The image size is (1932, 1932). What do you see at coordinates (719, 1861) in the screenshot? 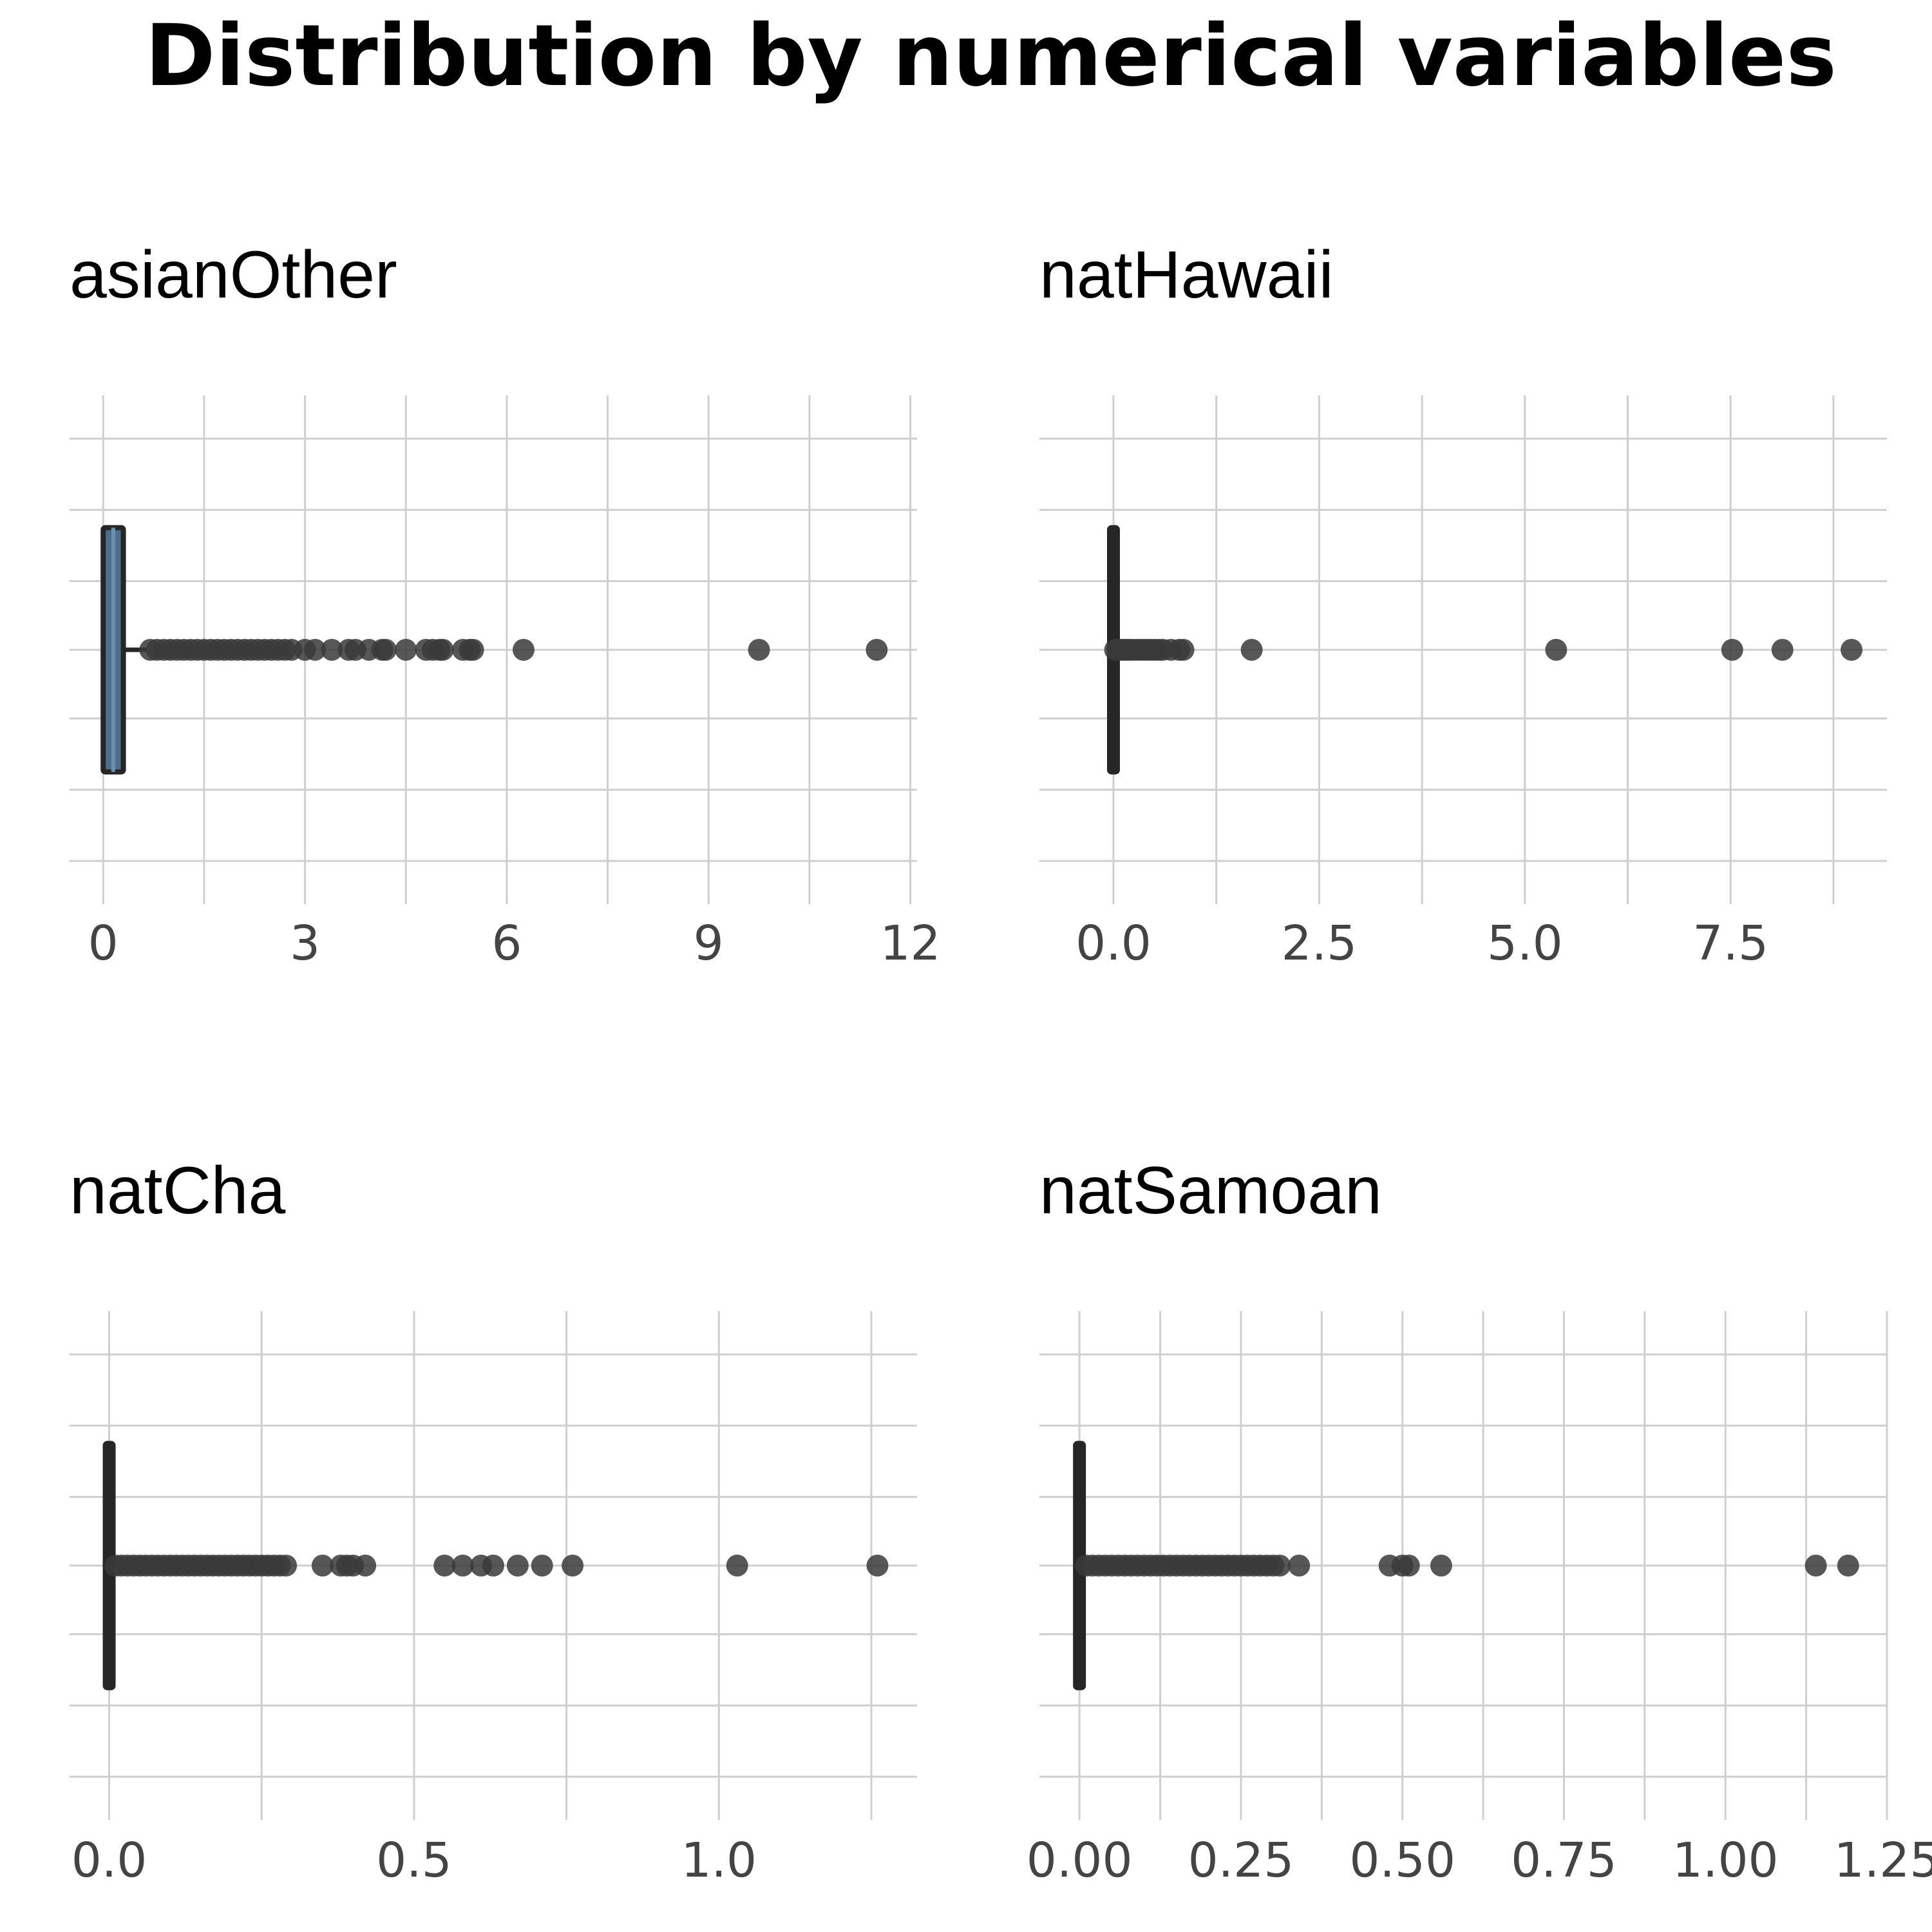
I see `x-tick-label: 1.0` at bounding box center [719, 1861].